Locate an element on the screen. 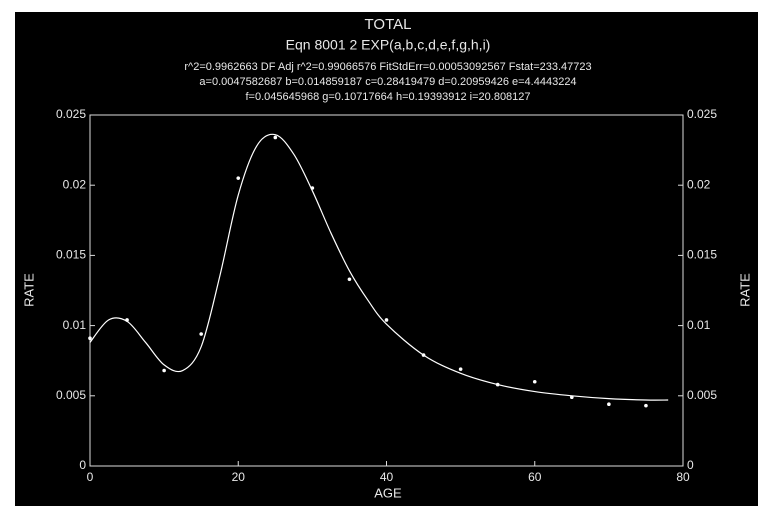 The width and height of the screenshot is (760, 506). x-axis-label: AGE is located at coordinates (388, 492).